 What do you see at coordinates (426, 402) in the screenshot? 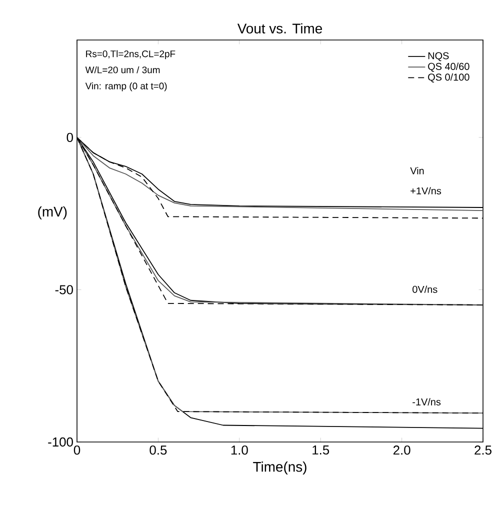
I see `annotation: -1V/ns` at bounding box center [426, 402].